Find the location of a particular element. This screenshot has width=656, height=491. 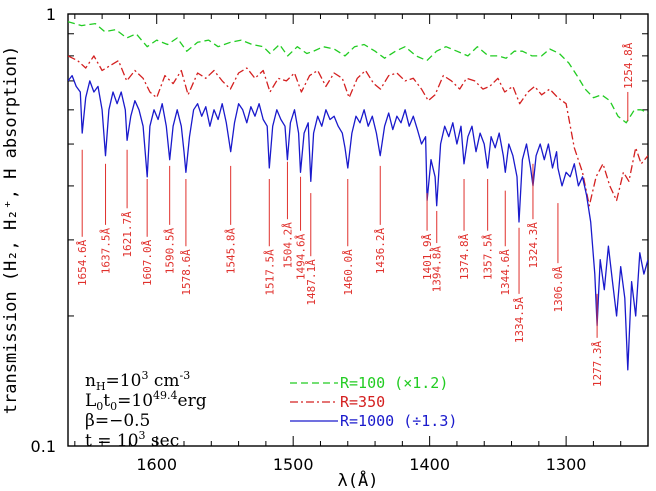

line-marker-label: 1374.8Å is located at coordinates (464, 256).